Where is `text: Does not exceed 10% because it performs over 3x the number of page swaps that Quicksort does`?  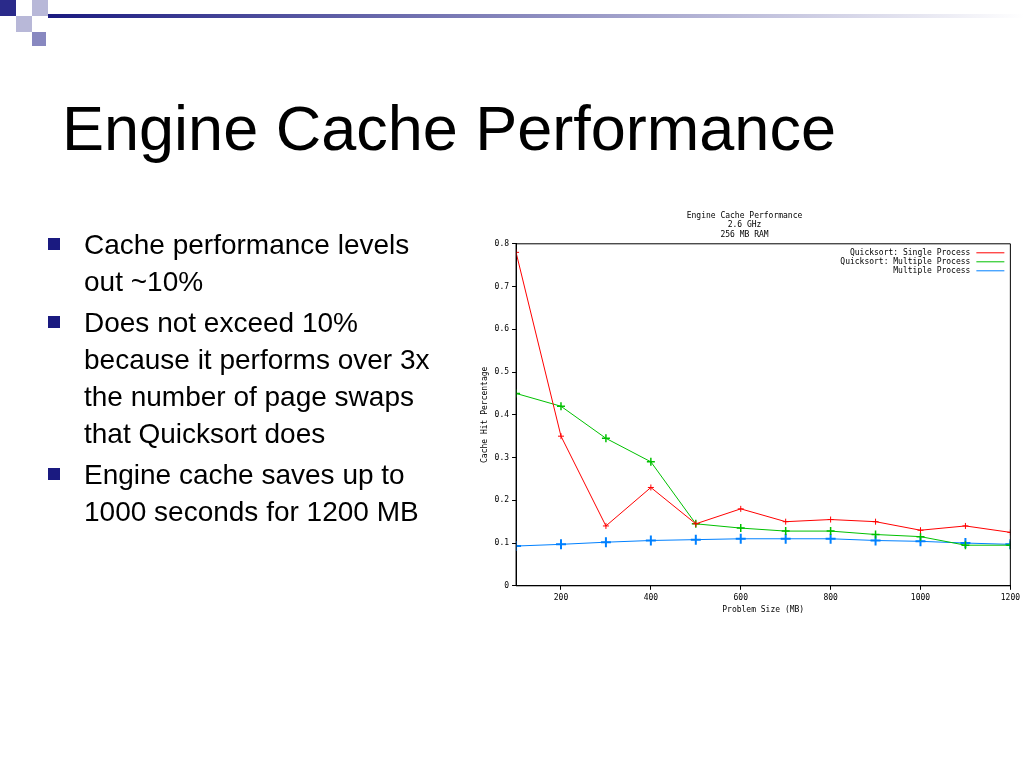 text: Does not exceed 10% because it performs over 3x the number of page swaps that Quicksort does is located at coordinates (257, 378).